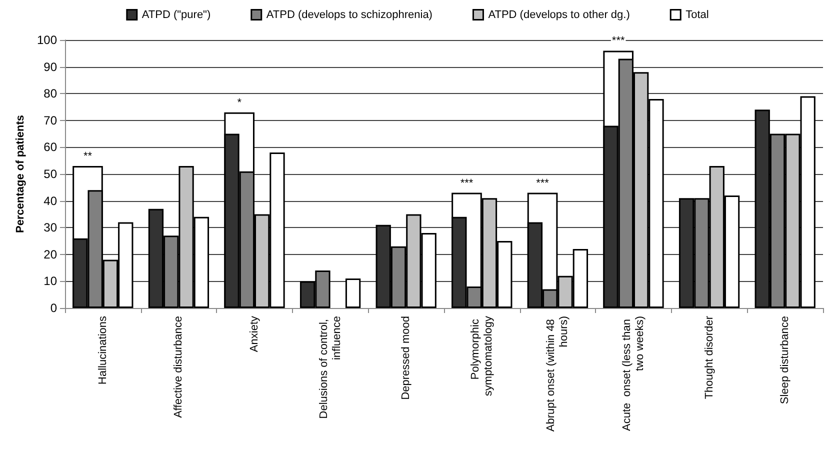 Image resolution: width=835 pixels, height=449 pixels. What do you see at coordinates (254, 334) in the screenshot?
I see `x-tick-label: Anxiety` at bounding box center [254, 334].